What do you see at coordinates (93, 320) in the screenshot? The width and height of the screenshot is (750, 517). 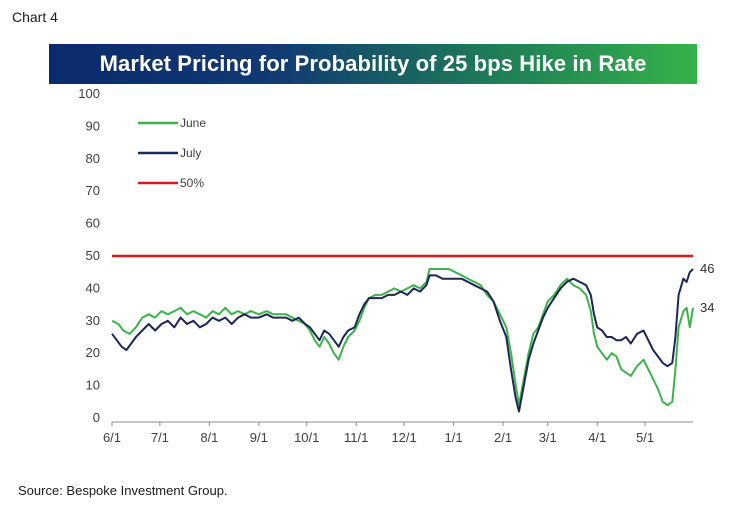 I see `y-tick-label: 30` at bounding box center [93, 320].